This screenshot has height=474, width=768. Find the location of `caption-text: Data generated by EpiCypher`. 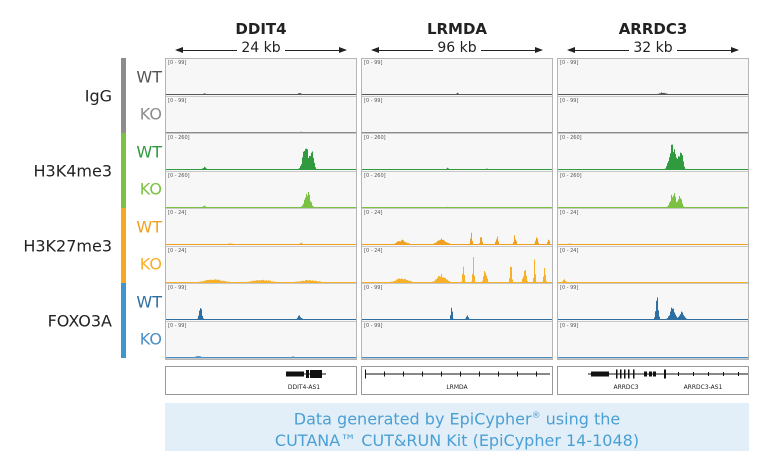

caption-text: Data generated by EpiCypher is located at coordinates (412, 419).